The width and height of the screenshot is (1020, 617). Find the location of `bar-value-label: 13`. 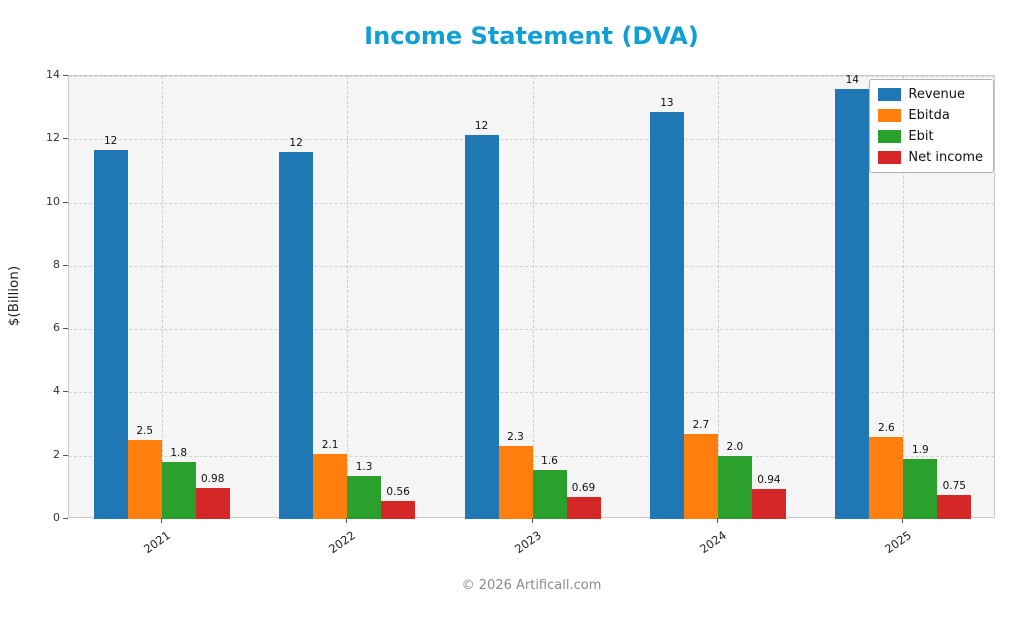

bar-value-label: 13 is located at coordinates (667, 103).